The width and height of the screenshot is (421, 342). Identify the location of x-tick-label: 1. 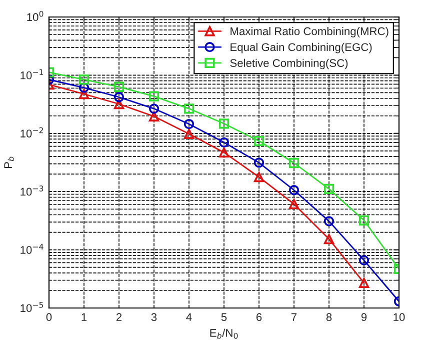
(84, 317).